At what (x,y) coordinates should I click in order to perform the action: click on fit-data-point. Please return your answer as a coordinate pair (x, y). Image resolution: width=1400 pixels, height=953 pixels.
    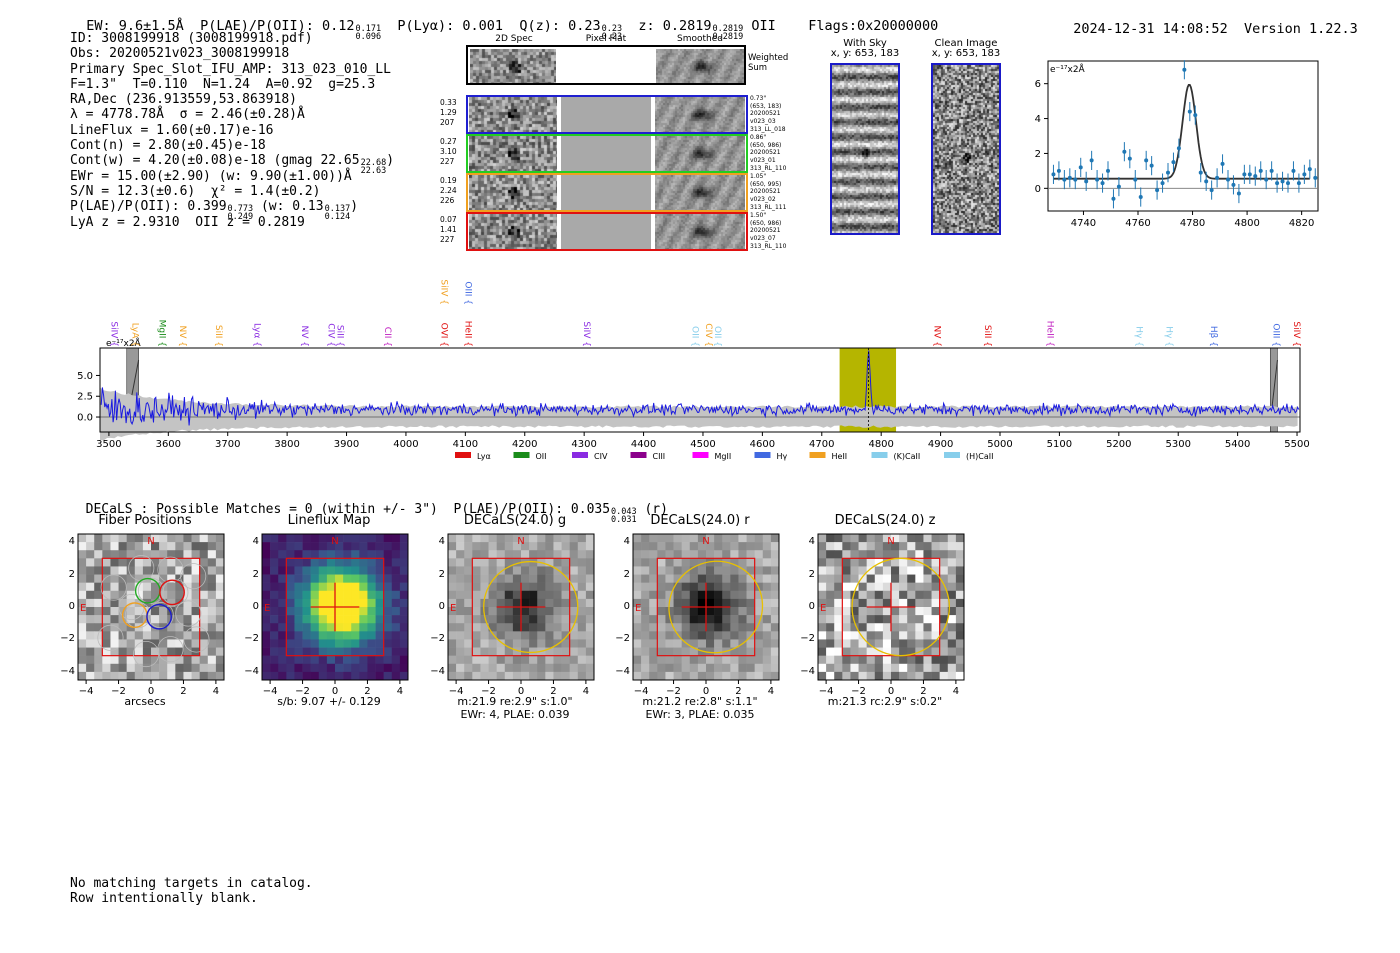
    Looking at the image, I should click on (1086, 181).